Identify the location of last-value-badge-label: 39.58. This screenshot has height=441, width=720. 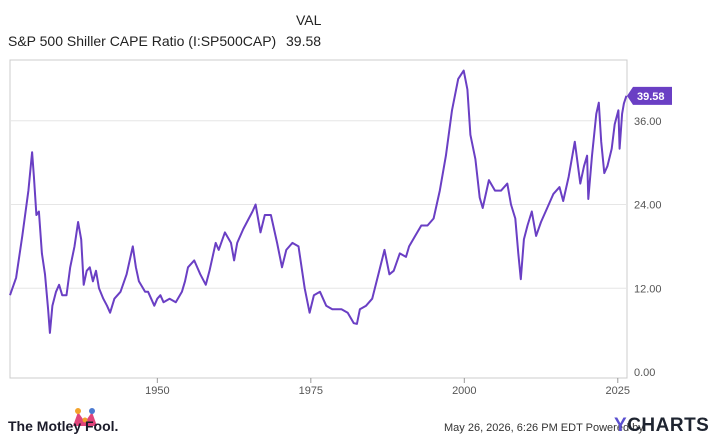
(651, 97).